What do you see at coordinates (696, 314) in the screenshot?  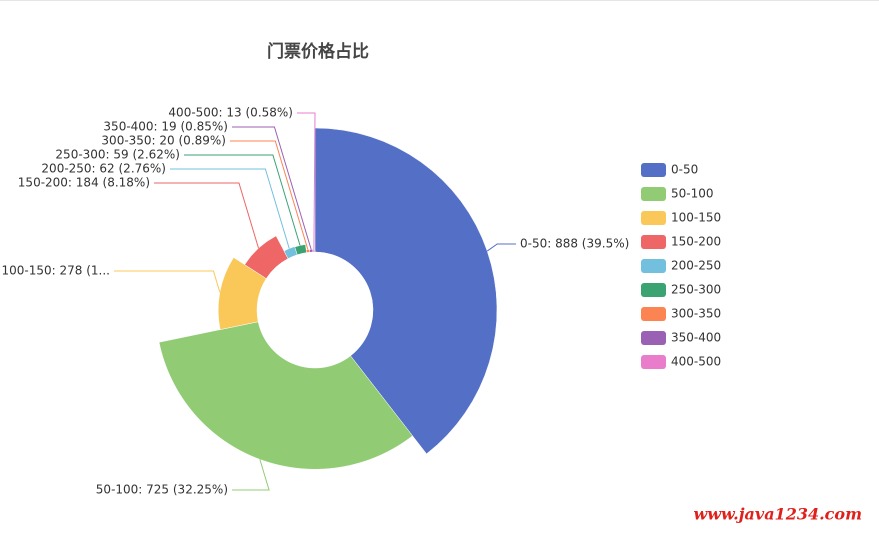 I see `legend-label: 300-350` at bounding box center [696, 314].